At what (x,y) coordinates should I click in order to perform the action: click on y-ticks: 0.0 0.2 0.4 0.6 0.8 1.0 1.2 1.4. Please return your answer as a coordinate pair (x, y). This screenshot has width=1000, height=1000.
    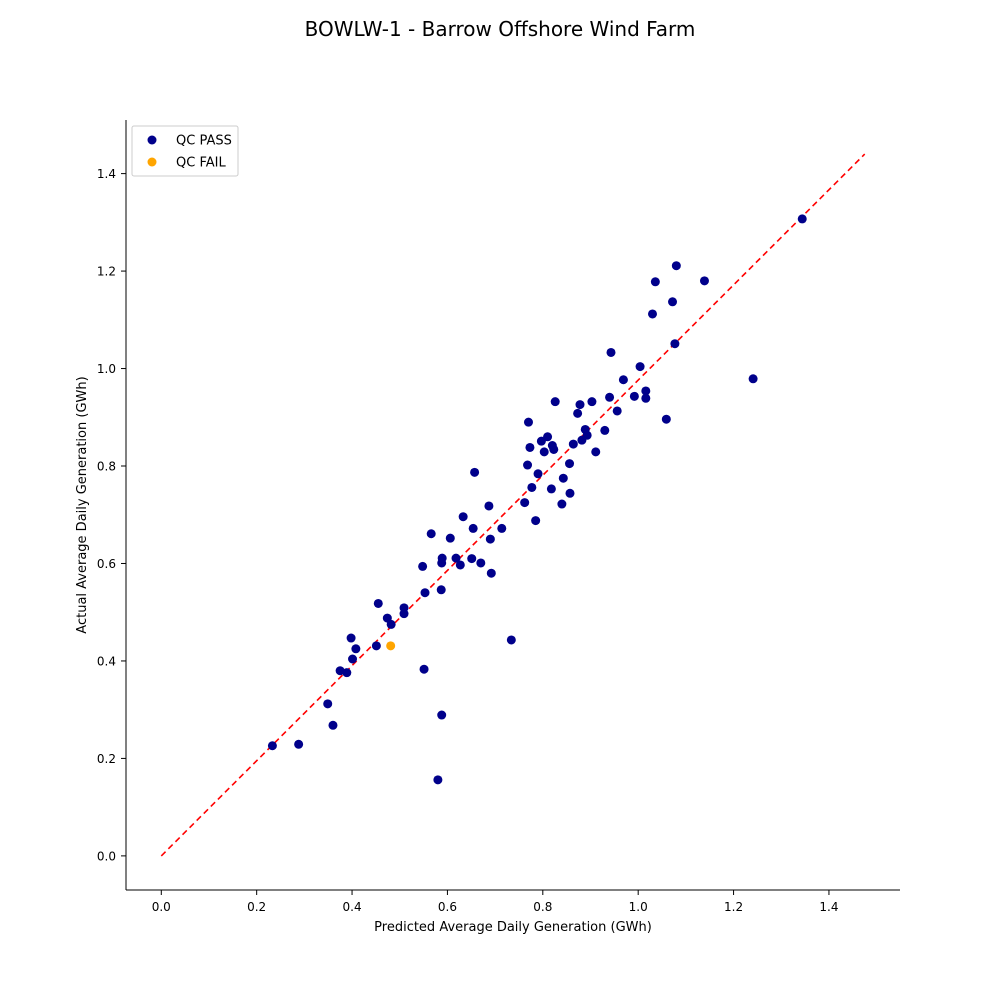
    Looking at the image, I should click on (111, 515).